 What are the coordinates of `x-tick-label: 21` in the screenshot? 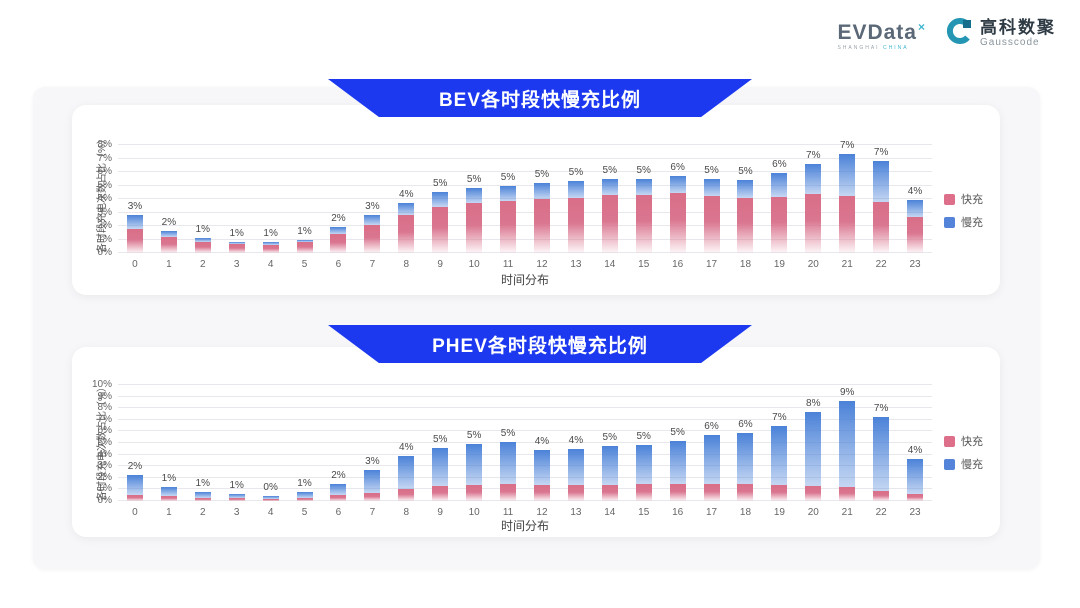 It's located at (847, 512).